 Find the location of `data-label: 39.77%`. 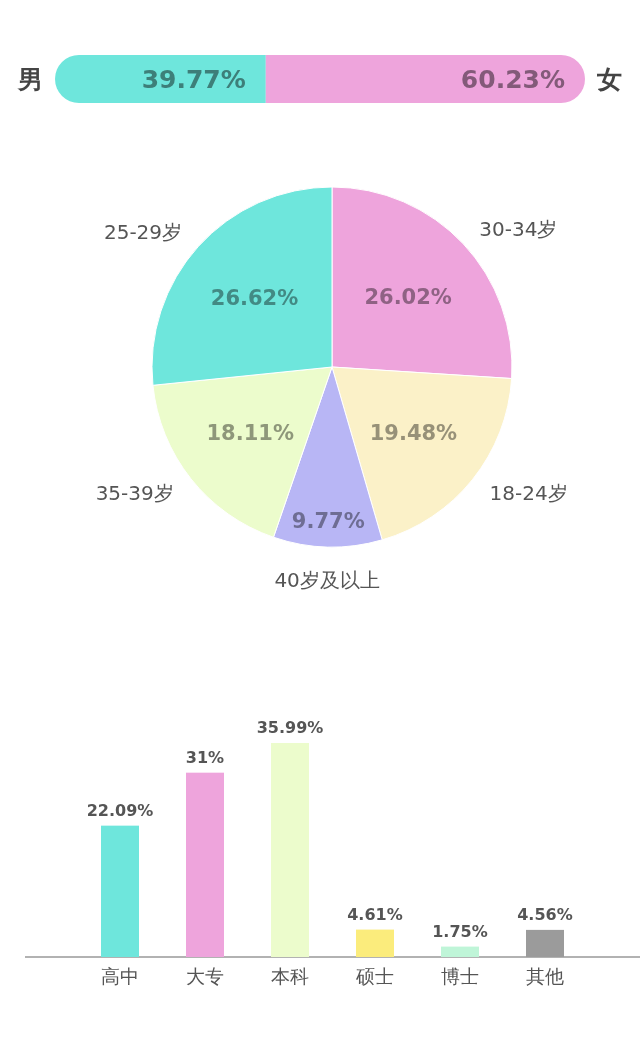

data-label: 39.77% is located at coordinates (193, 79).